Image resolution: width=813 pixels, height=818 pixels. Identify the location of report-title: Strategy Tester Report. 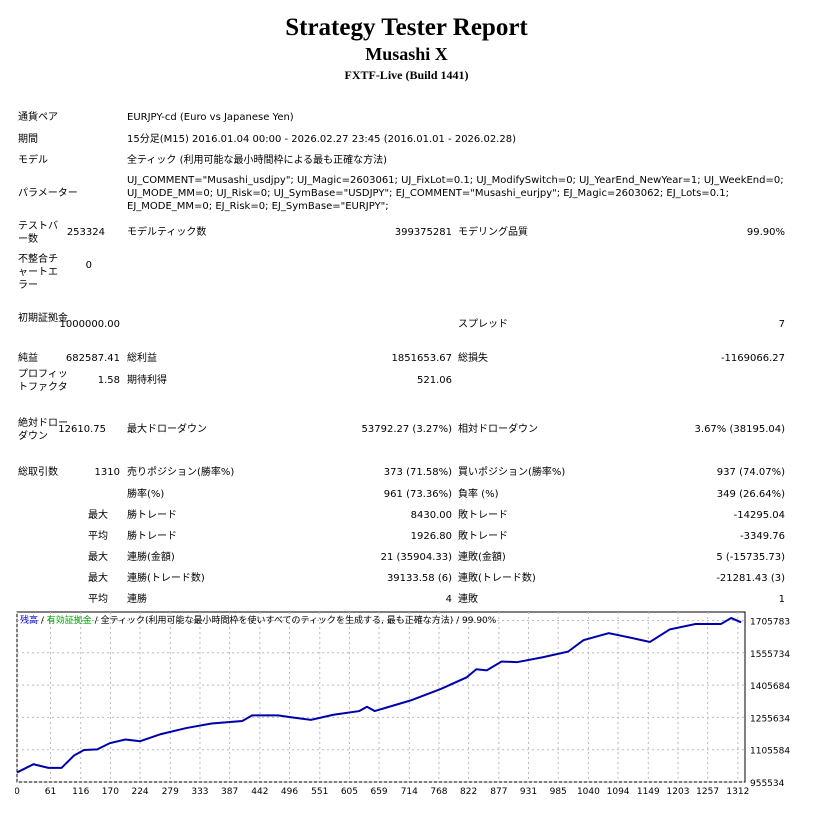
(406, 27).